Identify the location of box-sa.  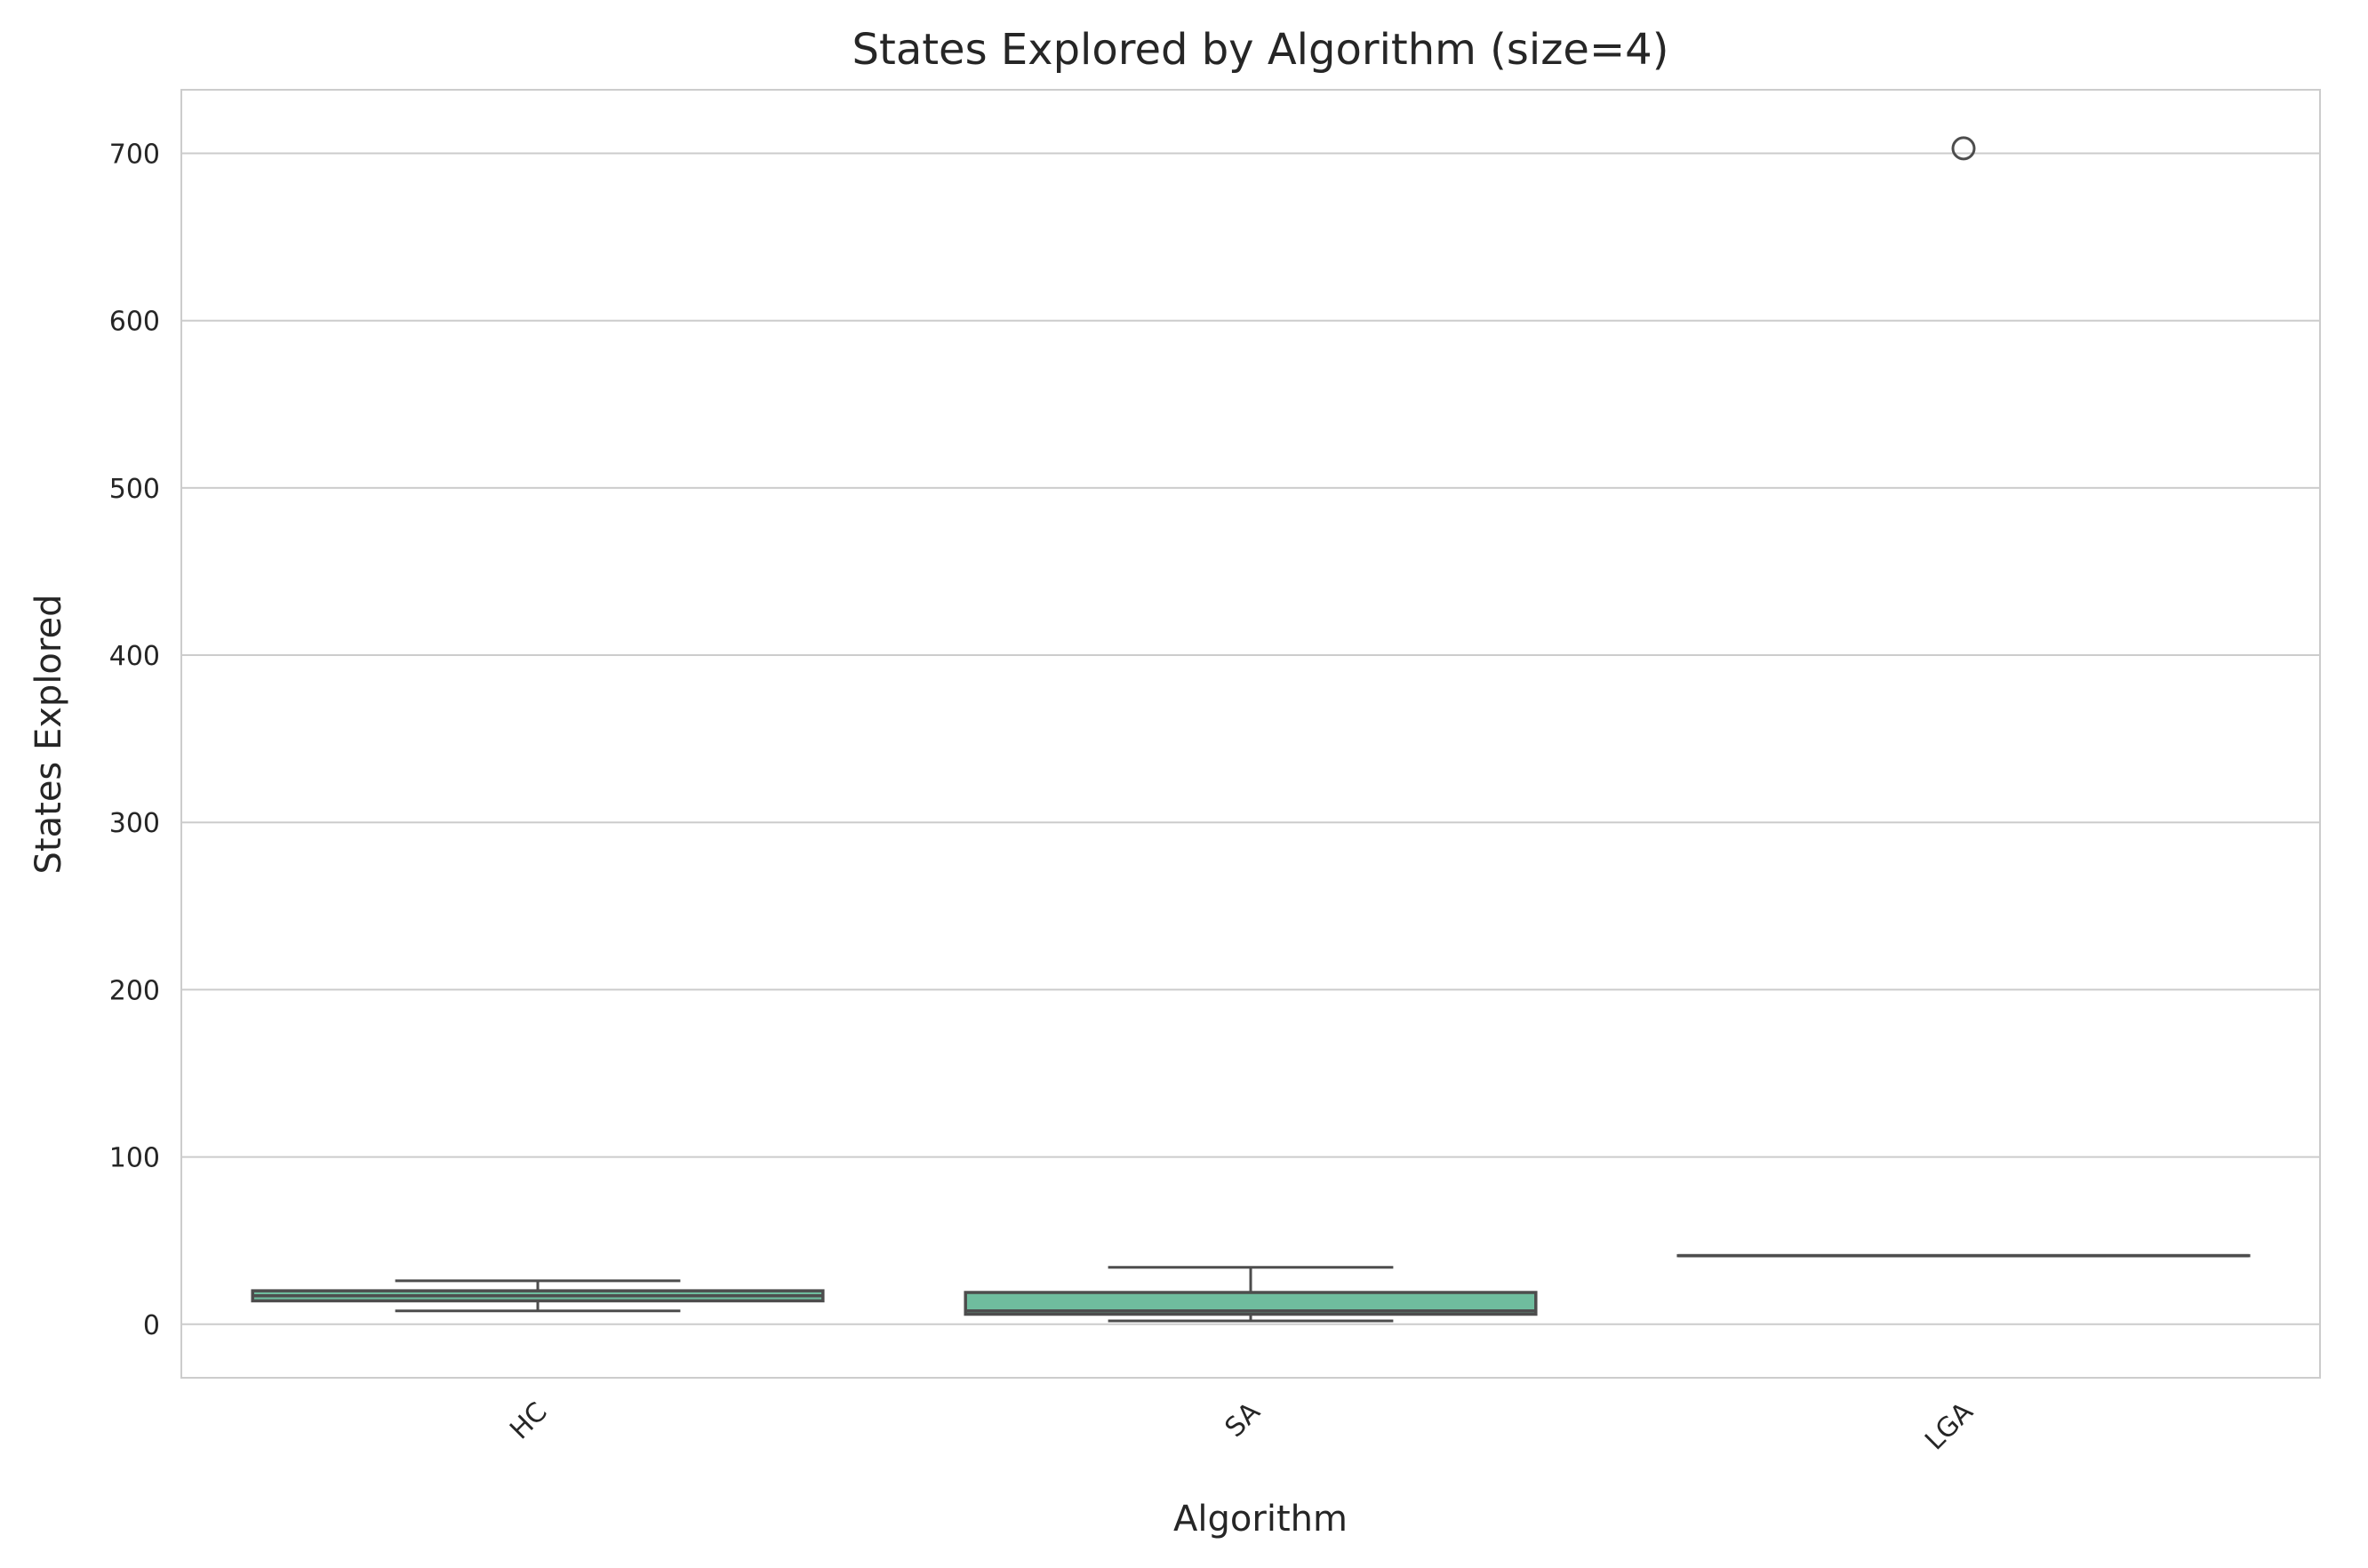
(1251, 1294).